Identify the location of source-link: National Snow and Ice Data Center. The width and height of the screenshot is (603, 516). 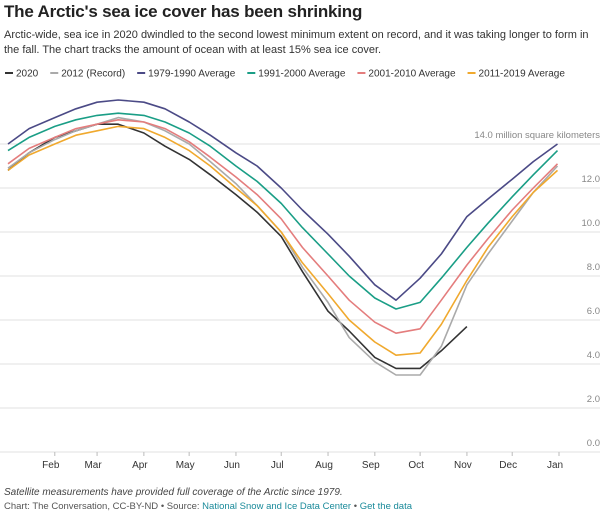
(277, 506).